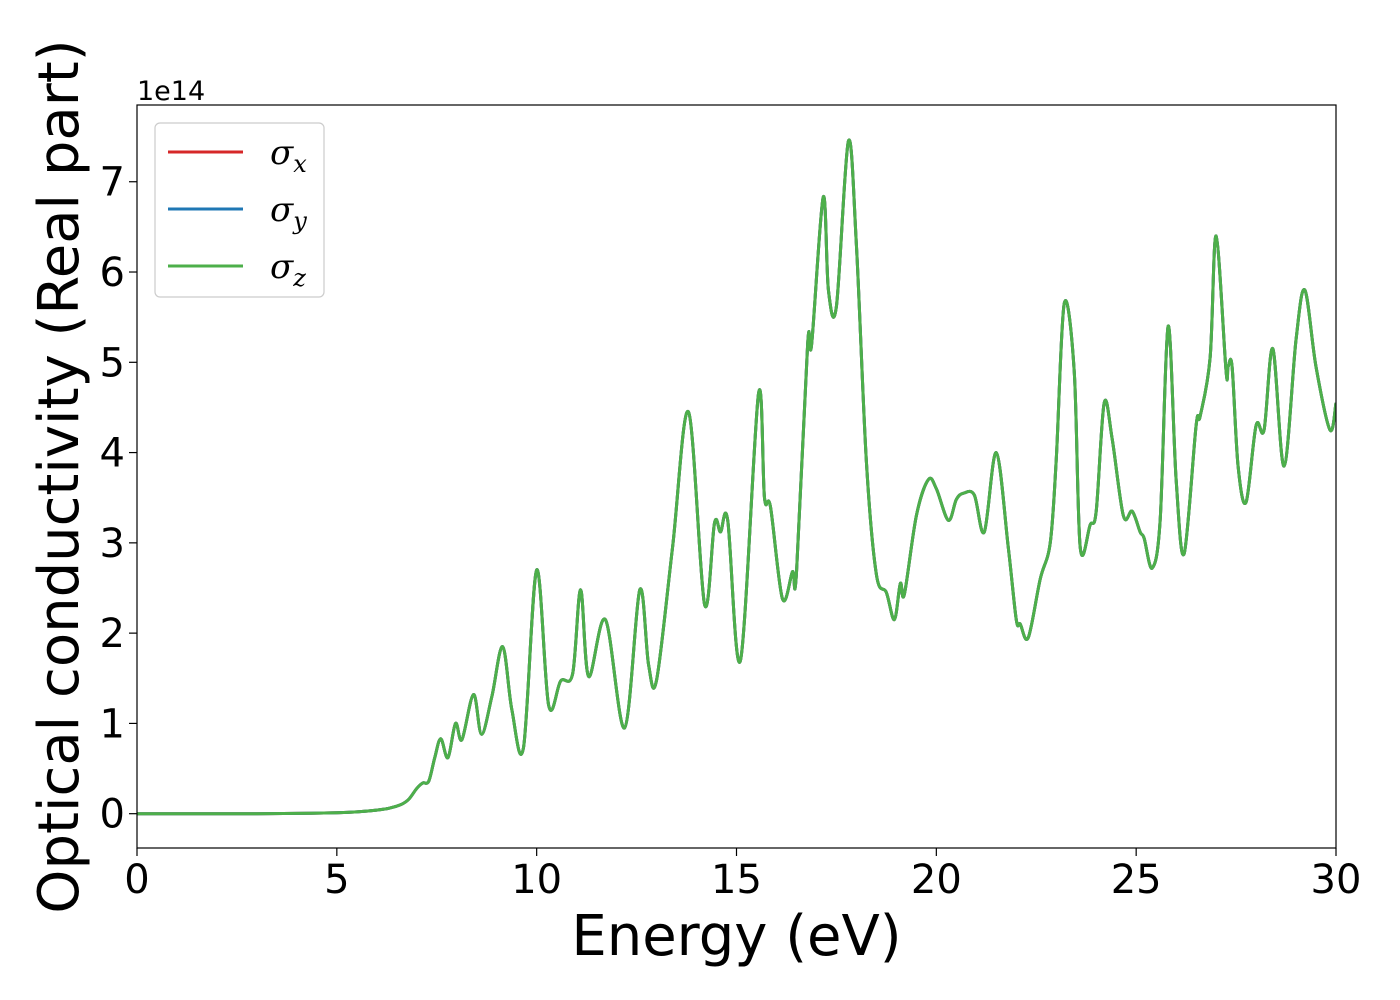  I want to click on x-tick-label: 0, so click(136, 880).